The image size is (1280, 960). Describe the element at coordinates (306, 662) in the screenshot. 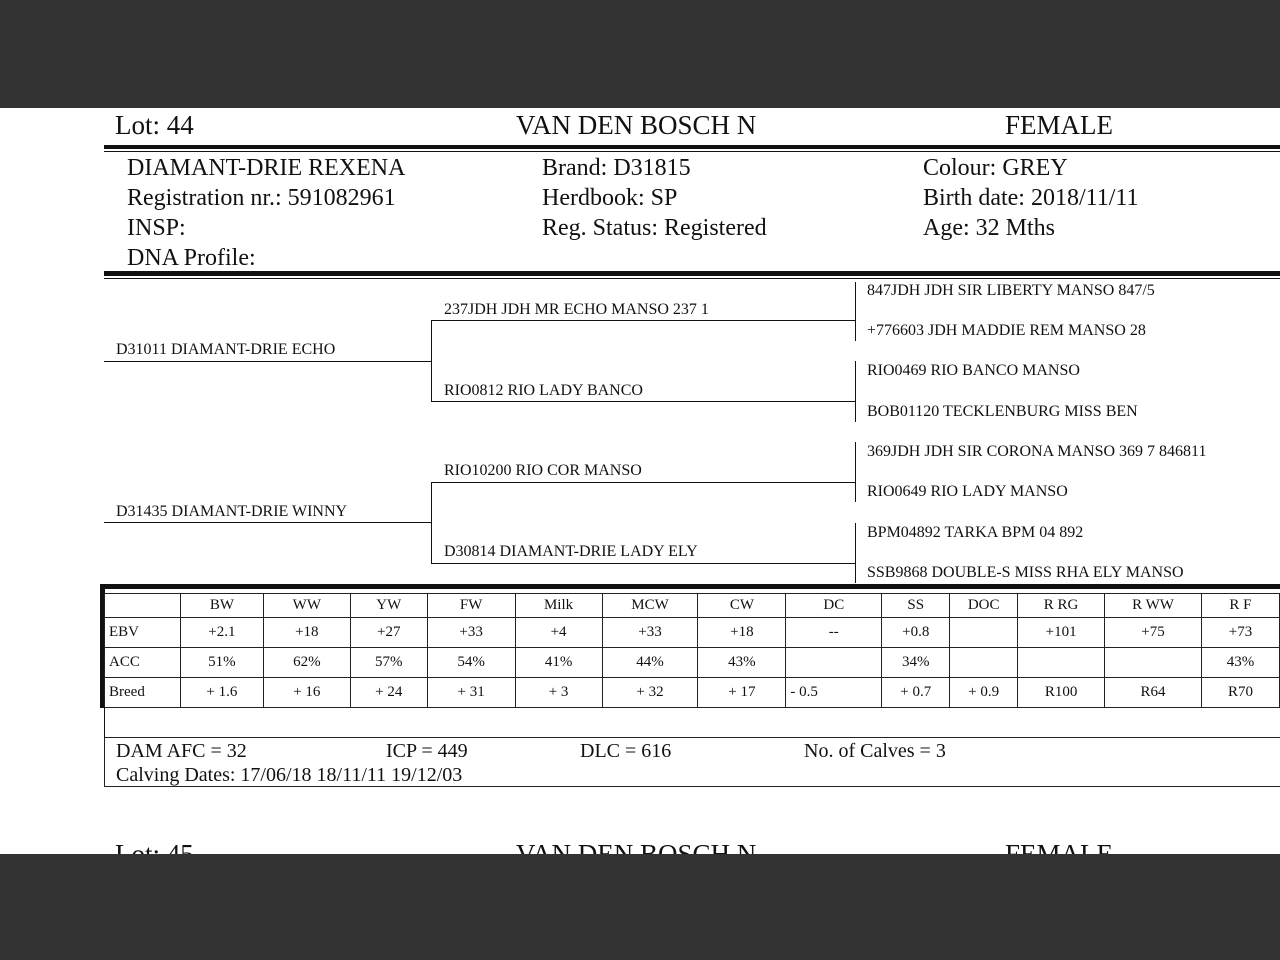

I see `table-cell: 62%` at that location.